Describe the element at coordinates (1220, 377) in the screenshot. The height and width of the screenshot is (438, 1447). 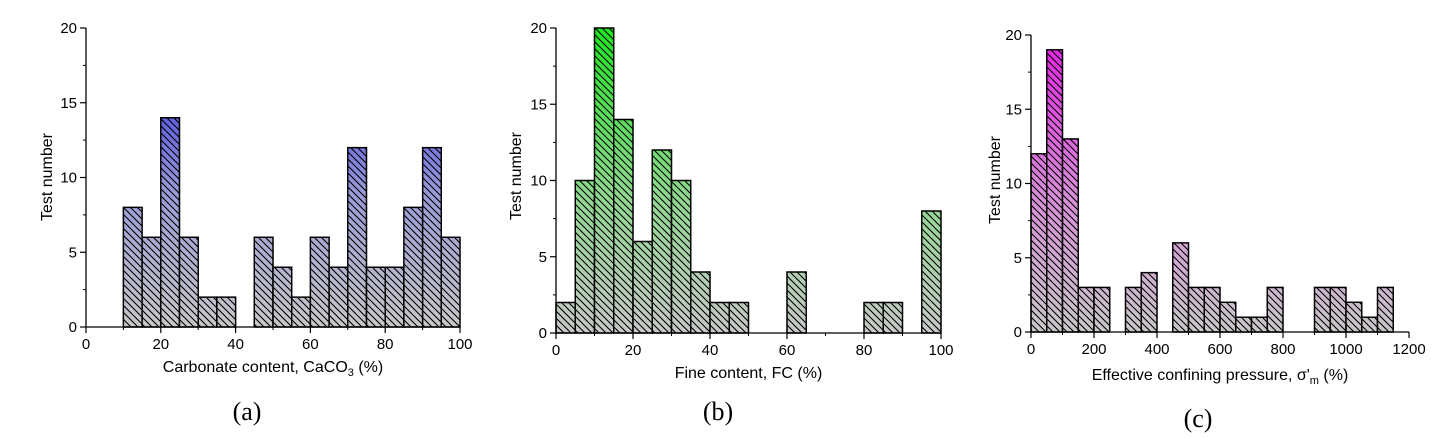
I see `x-axis-label: Effective confining pressure, σ'm (%)` at that location.